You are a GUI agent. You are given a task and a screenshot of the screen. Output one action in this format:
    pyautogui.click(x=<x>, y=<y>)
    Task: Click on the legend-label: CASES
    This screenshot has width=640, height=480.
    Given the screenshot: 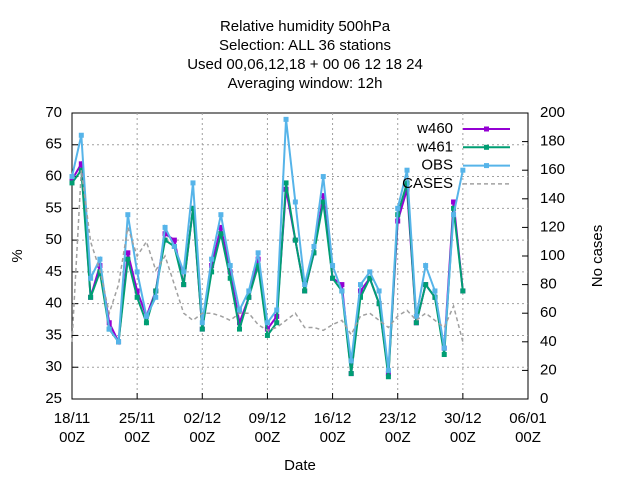 What is the action you would take?
    pyautogui.click(x=427, y=183)
    